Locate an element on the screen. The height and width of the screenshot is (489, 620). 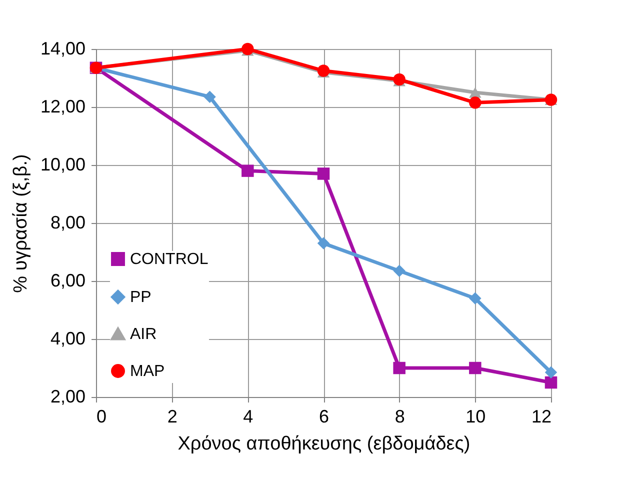
x-tick-label: 12 is located at coordinates (541, 416).